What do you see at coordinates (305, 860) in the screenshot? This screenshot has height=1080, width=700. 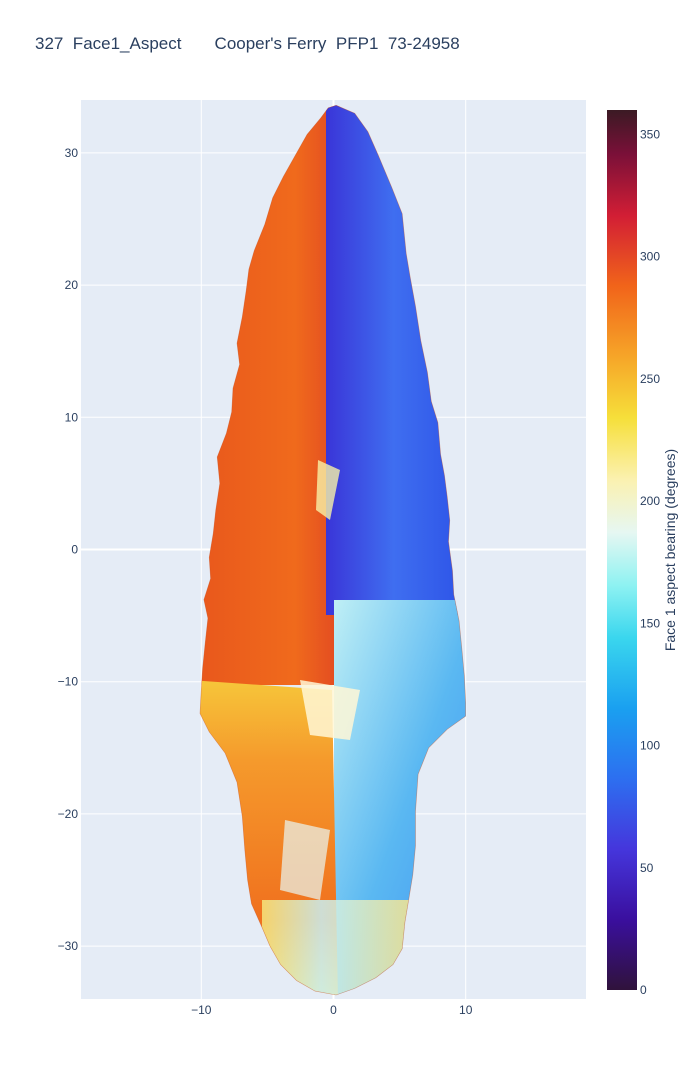 I see `heatmap-ridge-lower` at bounding box center [305, 860].